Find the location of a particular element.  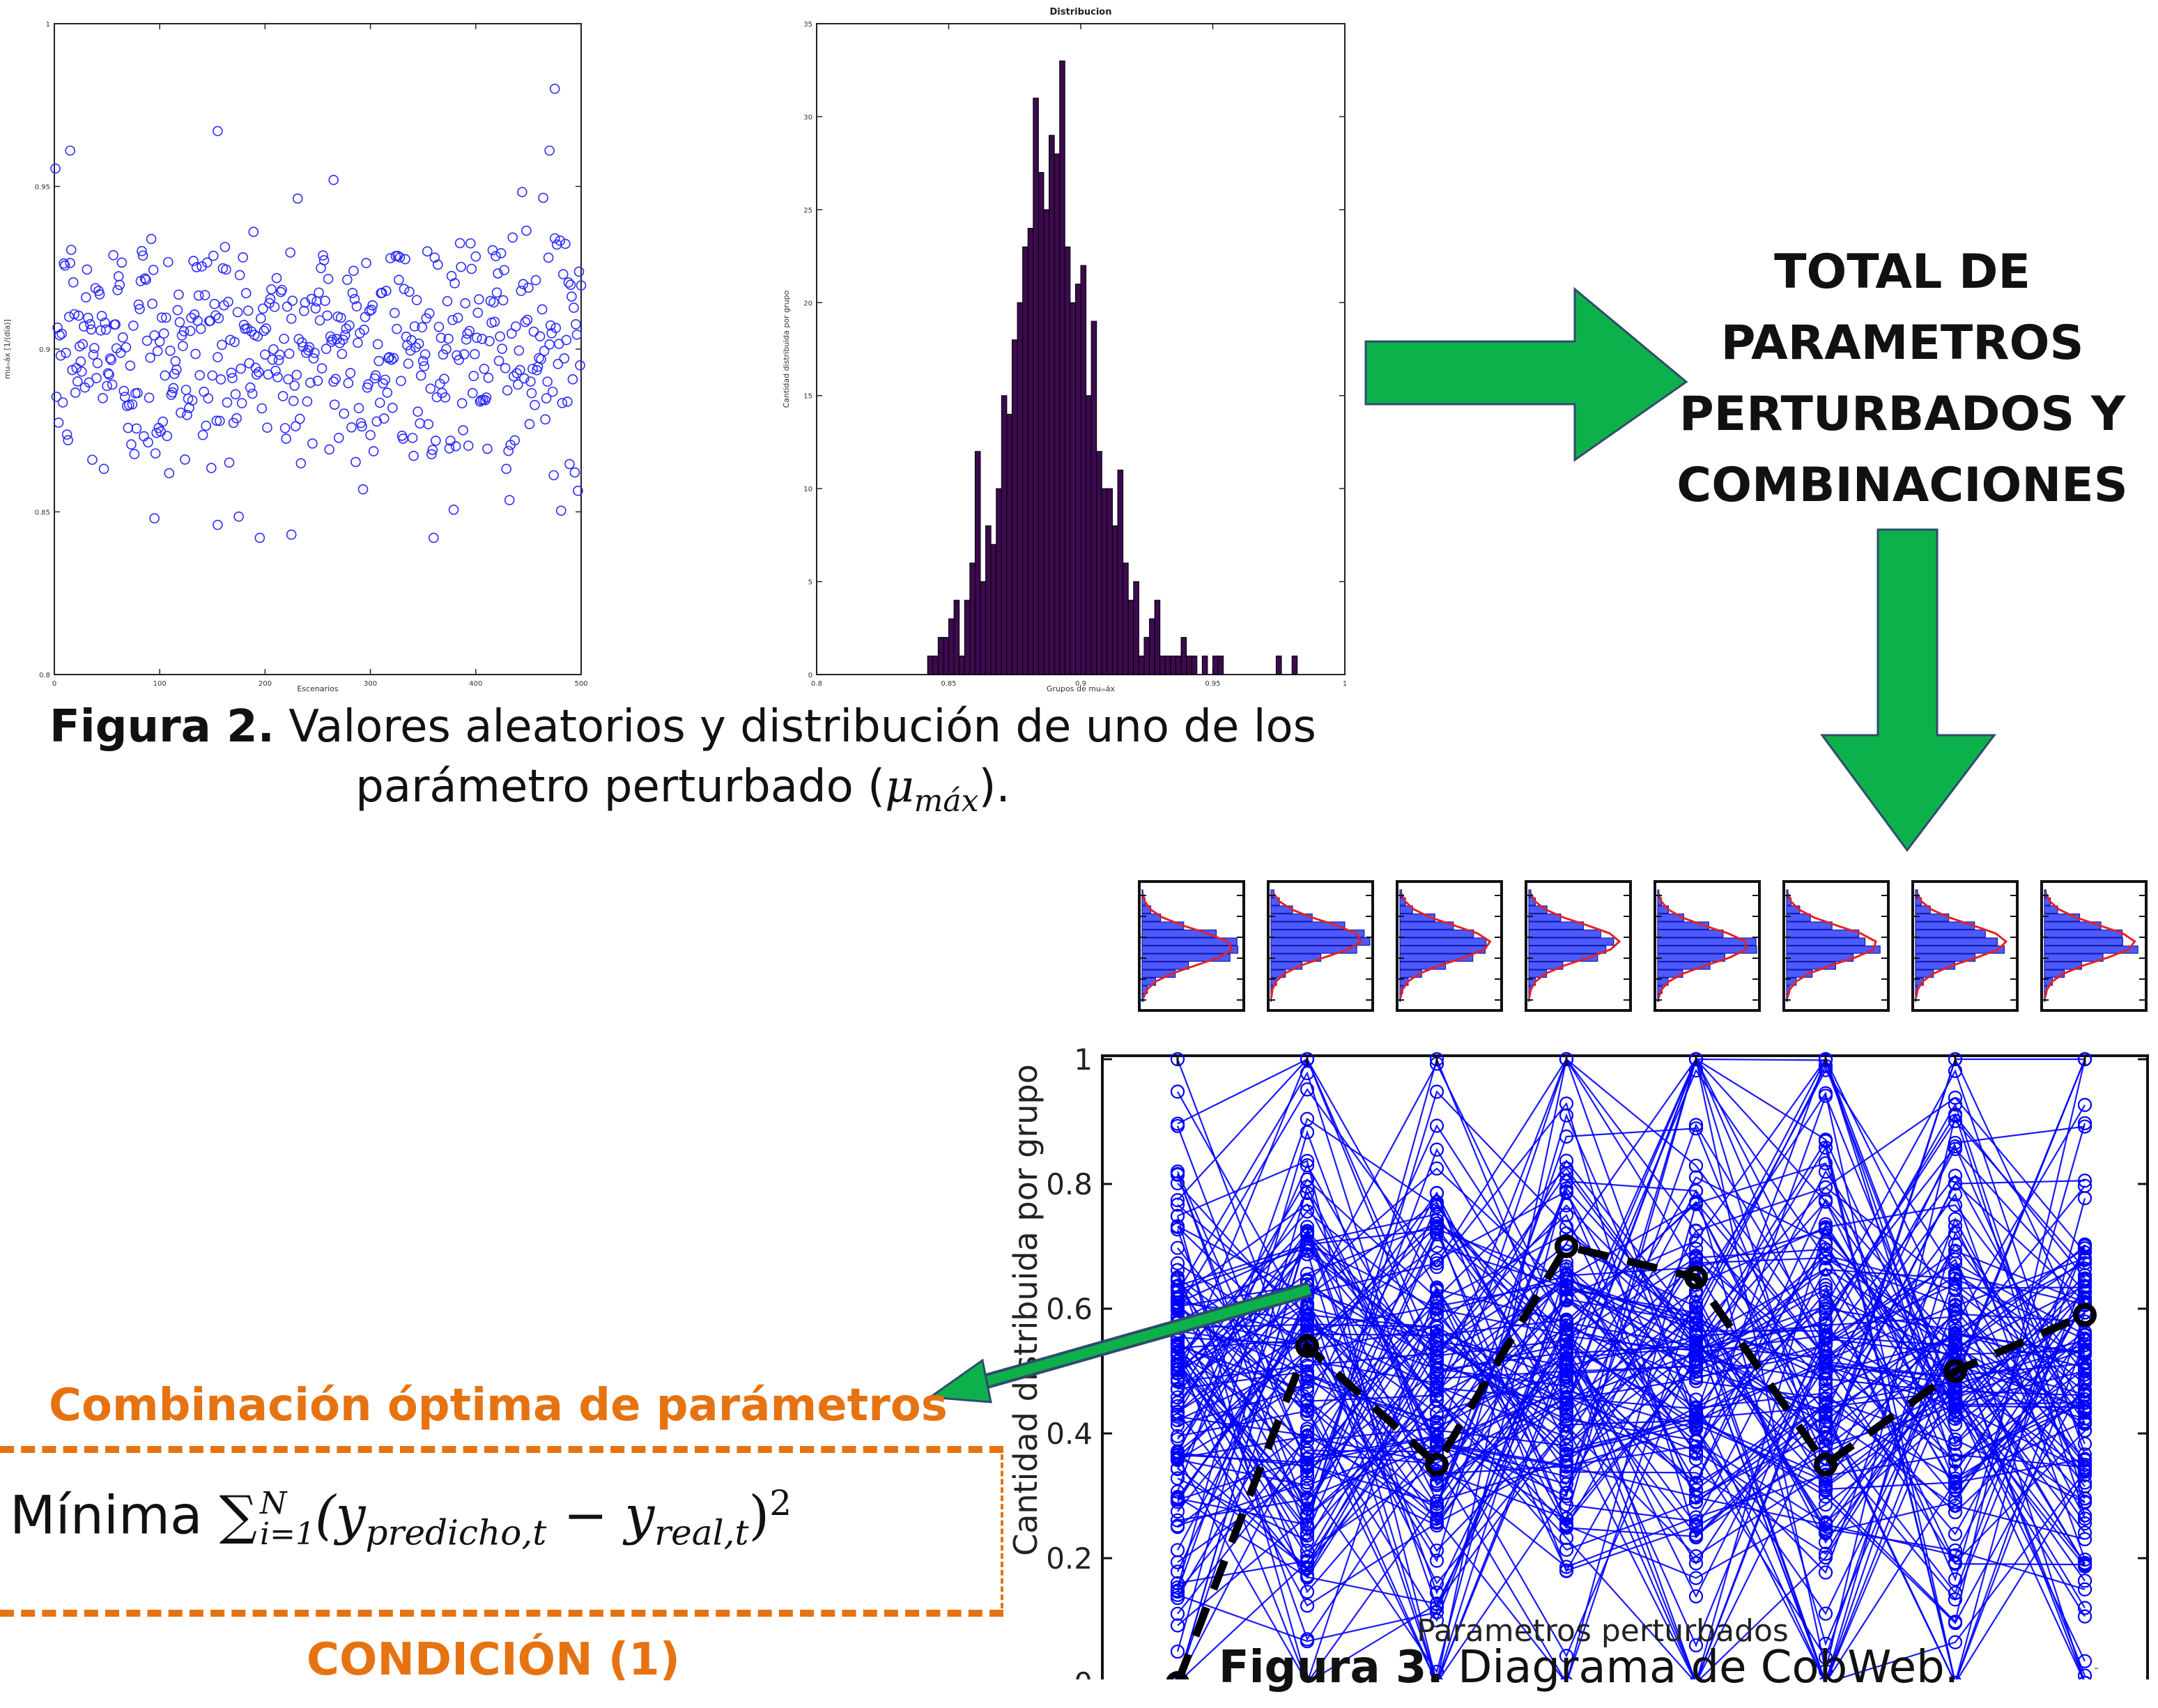

marginal-hist-P3 is located at coordinates (1449, 945).